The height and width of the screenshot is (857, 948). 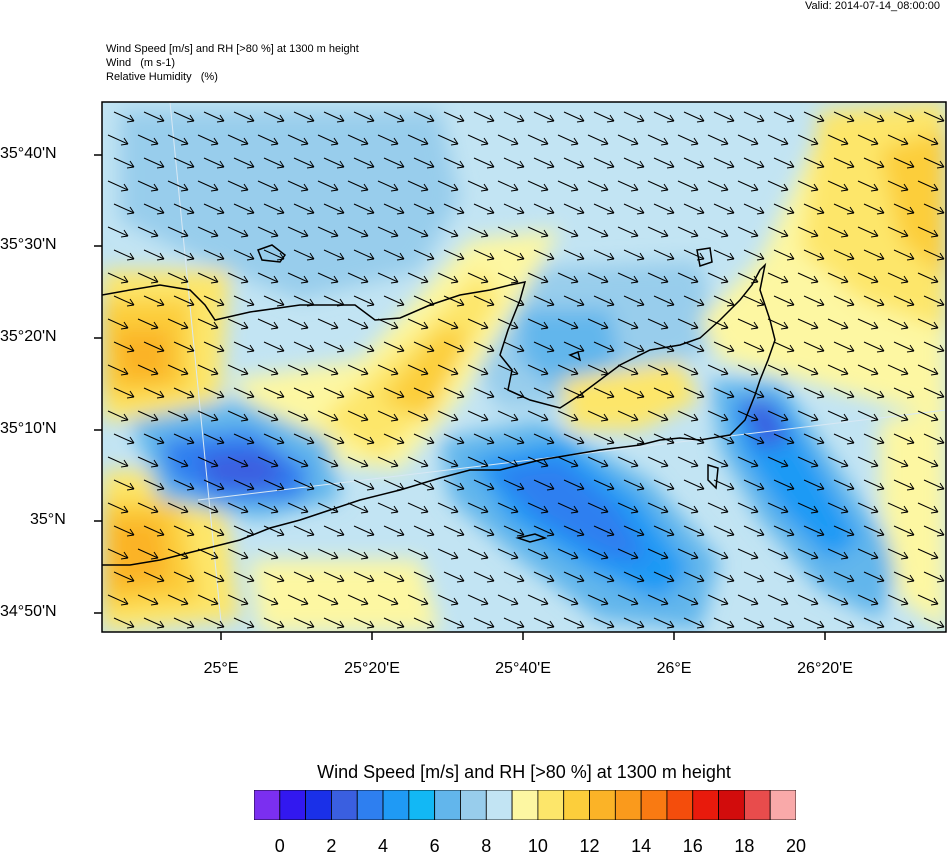 What do you see at coordinates (692, 846) in the screenshot?
I see `colorbar-tick-label: 16` at bounding box center [692, 846].